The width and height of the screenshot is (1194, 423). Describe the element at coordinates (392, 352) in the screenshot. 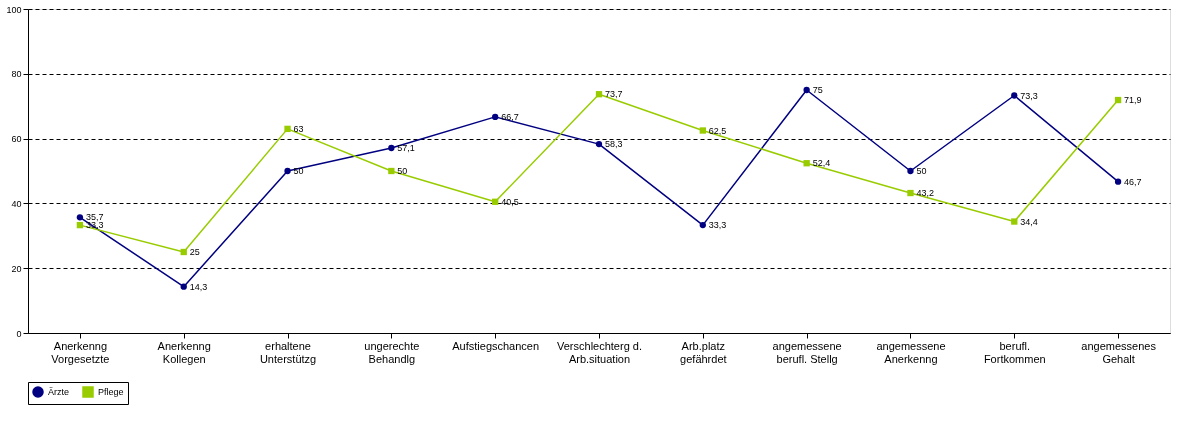

I see `x-tick-label: ungerechte Behandlg` at that location.